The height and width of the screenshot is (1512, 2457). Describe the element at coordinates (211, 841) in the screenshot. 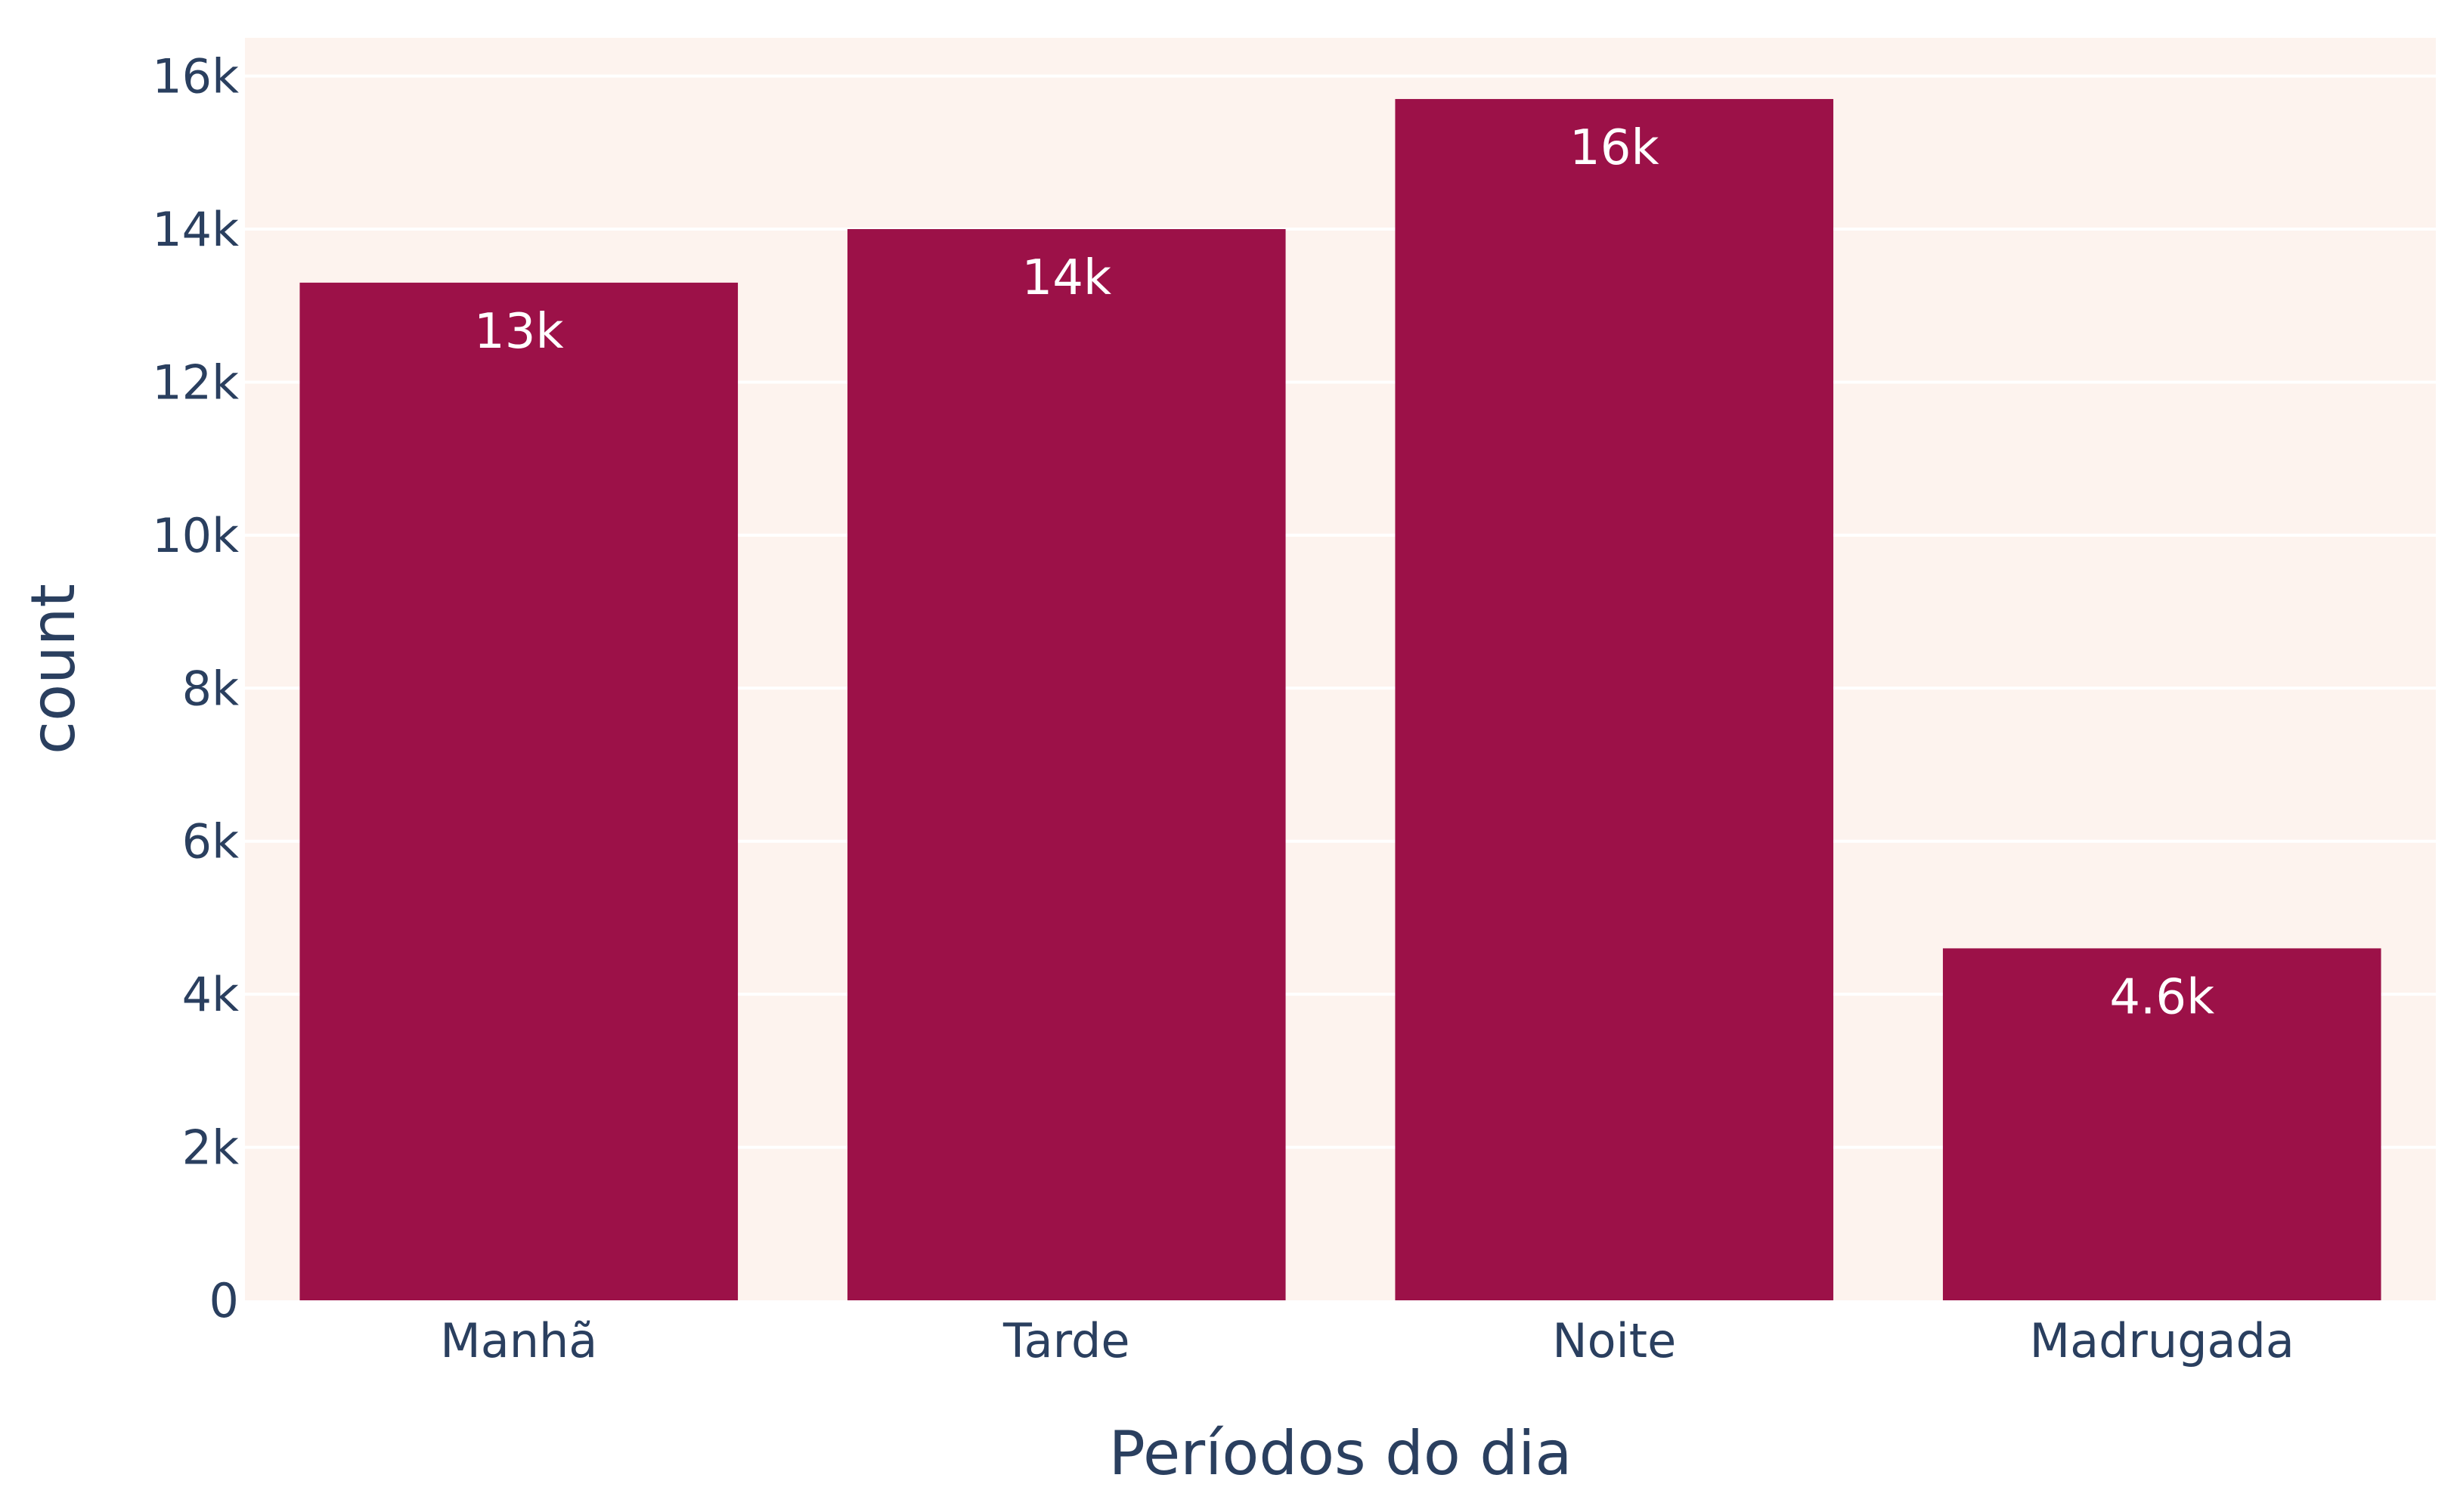

I see `y-tick-label: 6k` at that location.